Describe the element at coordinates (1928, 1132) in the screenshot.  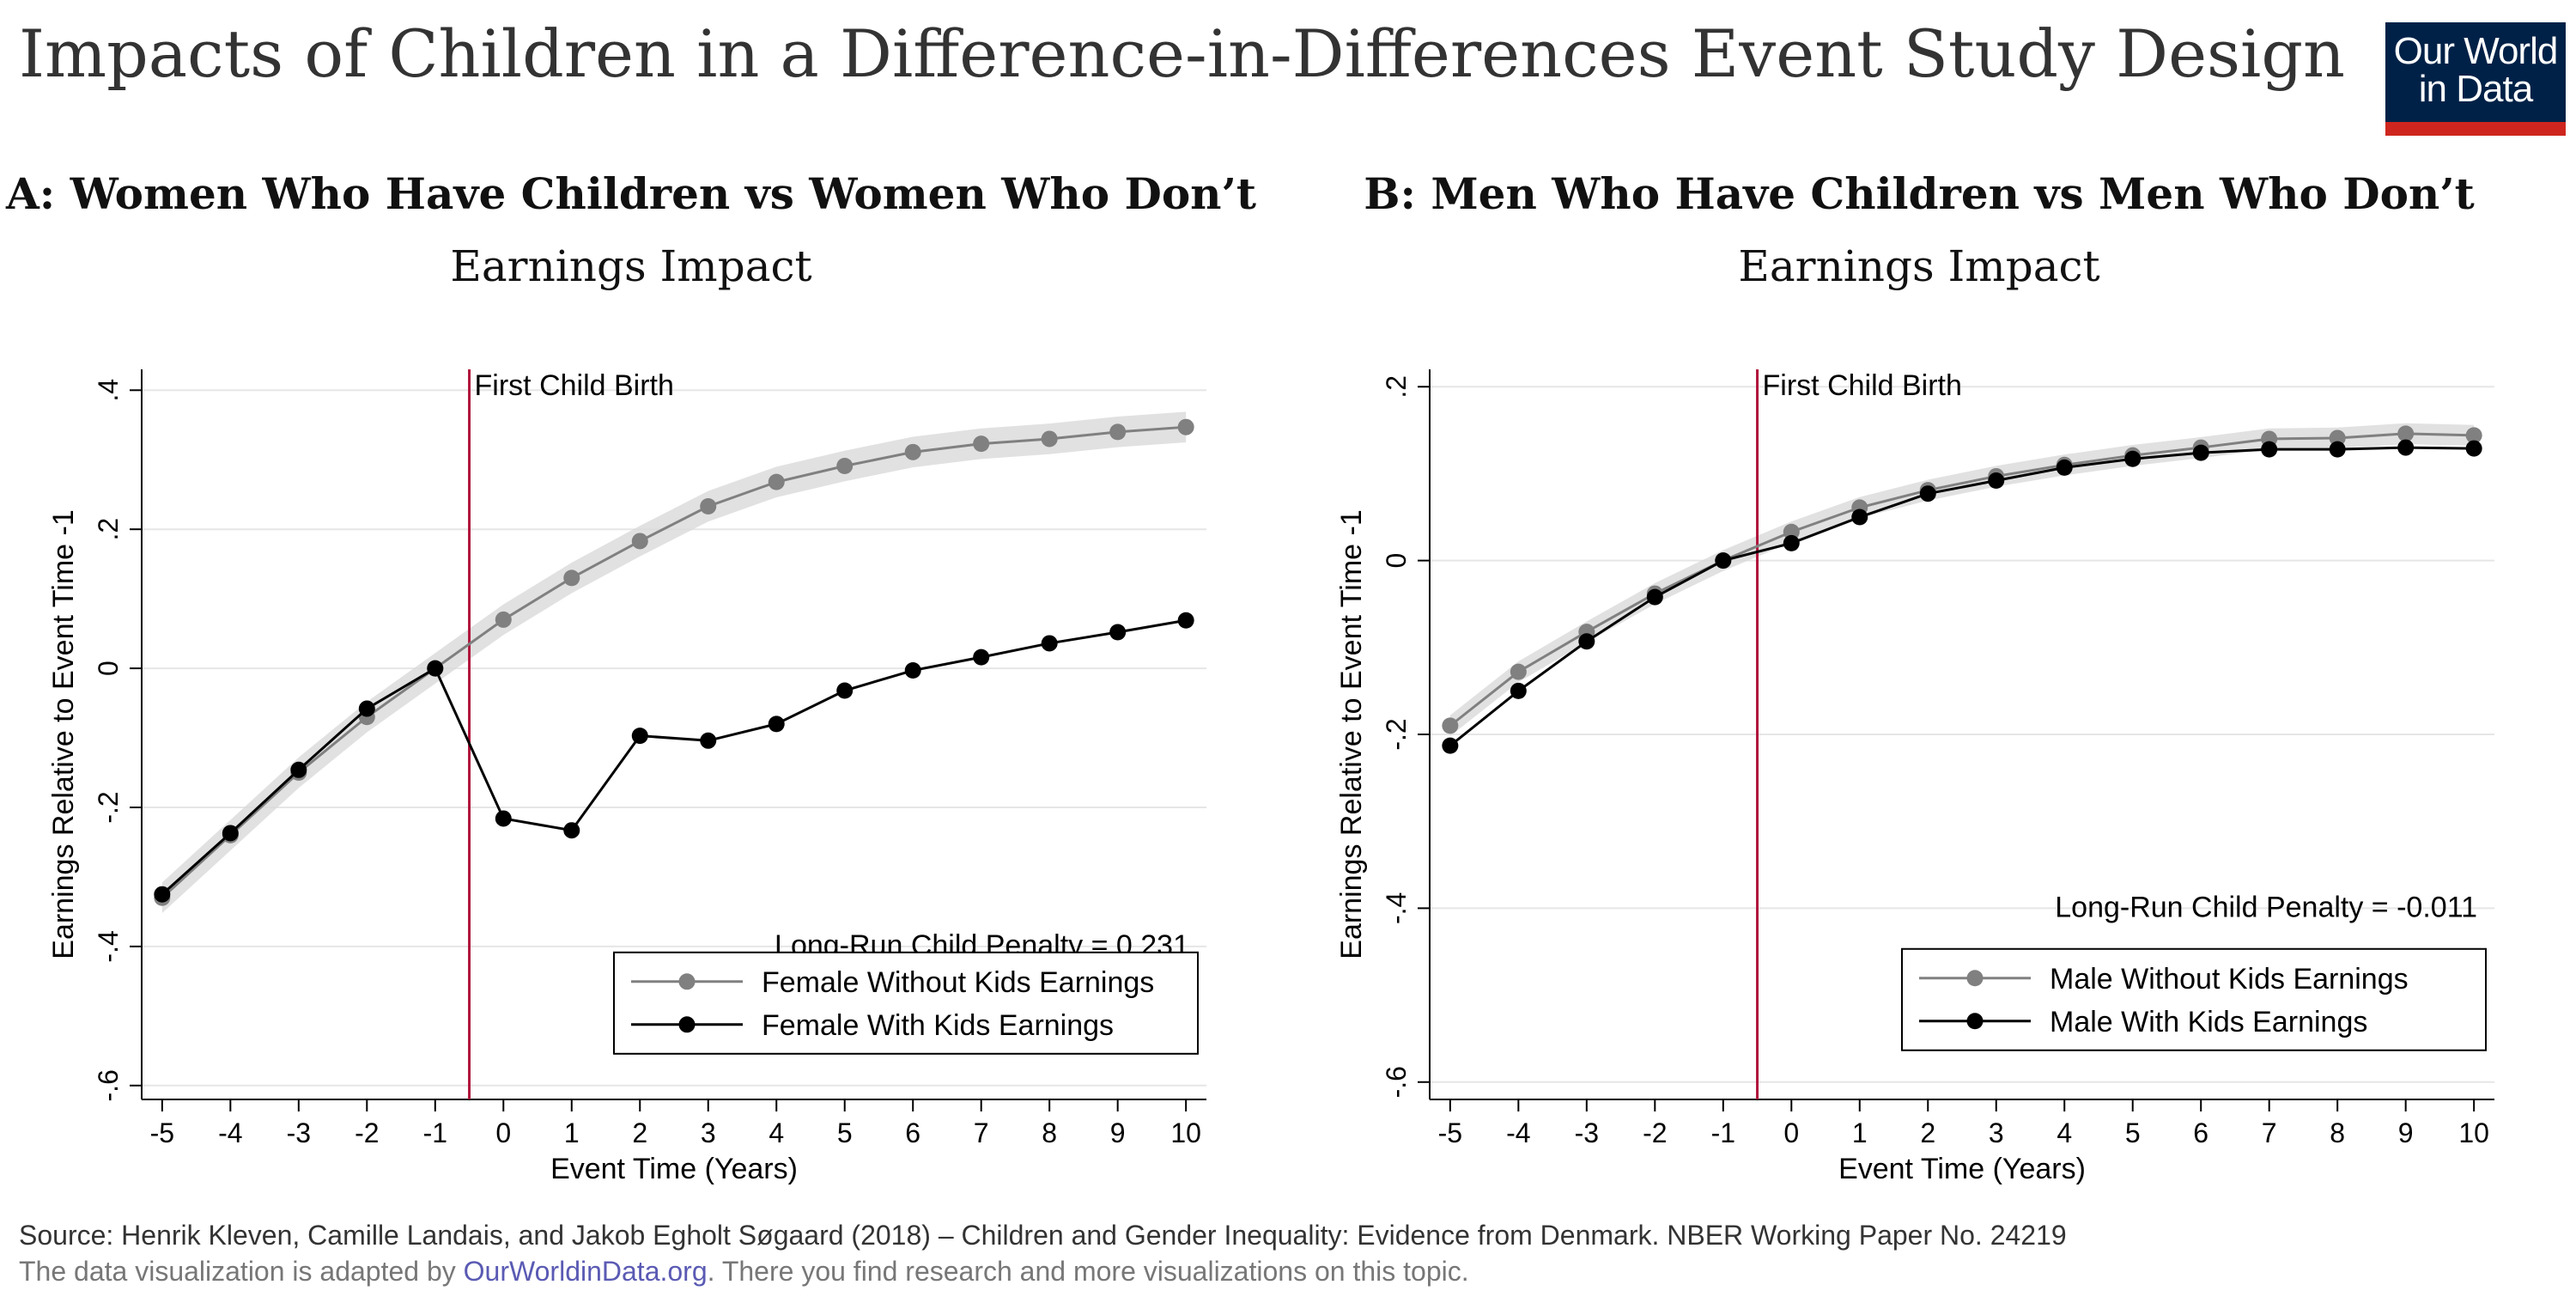
I see `x-tick-label: 2` at that location.